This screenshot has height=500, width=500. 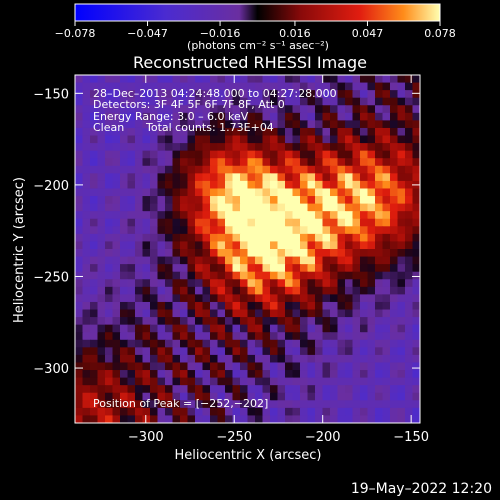 I want to click on y-tick-label: −200, so click(x=51, y=186).